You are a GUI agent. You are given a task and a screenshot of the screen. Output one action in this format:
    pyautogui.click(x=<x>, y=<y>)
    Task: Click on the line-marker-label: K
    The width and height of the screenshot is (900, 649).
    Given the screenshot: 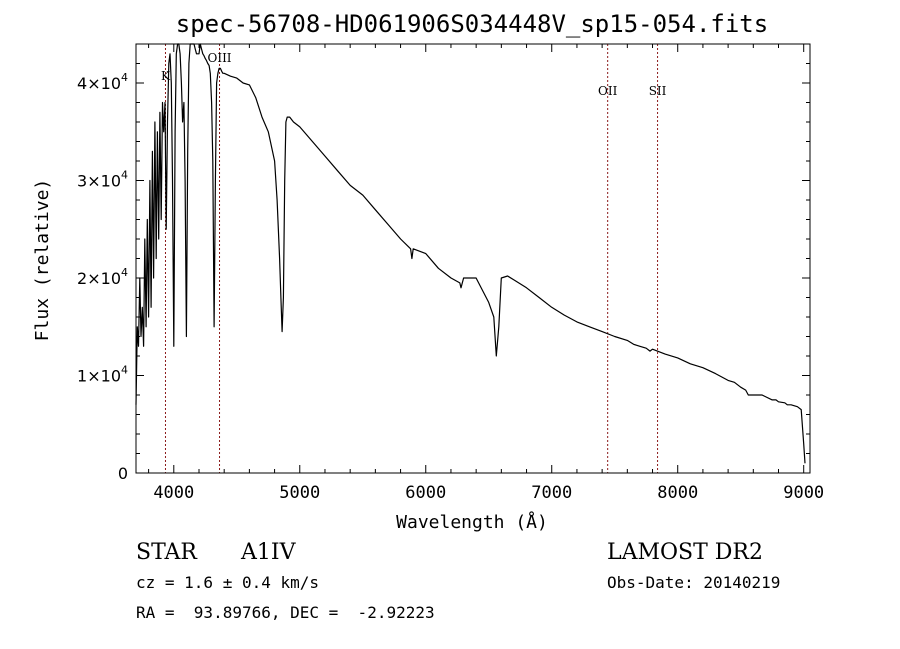 What is the action you would take?
    pyautogui.click(x=166, y=76)
    